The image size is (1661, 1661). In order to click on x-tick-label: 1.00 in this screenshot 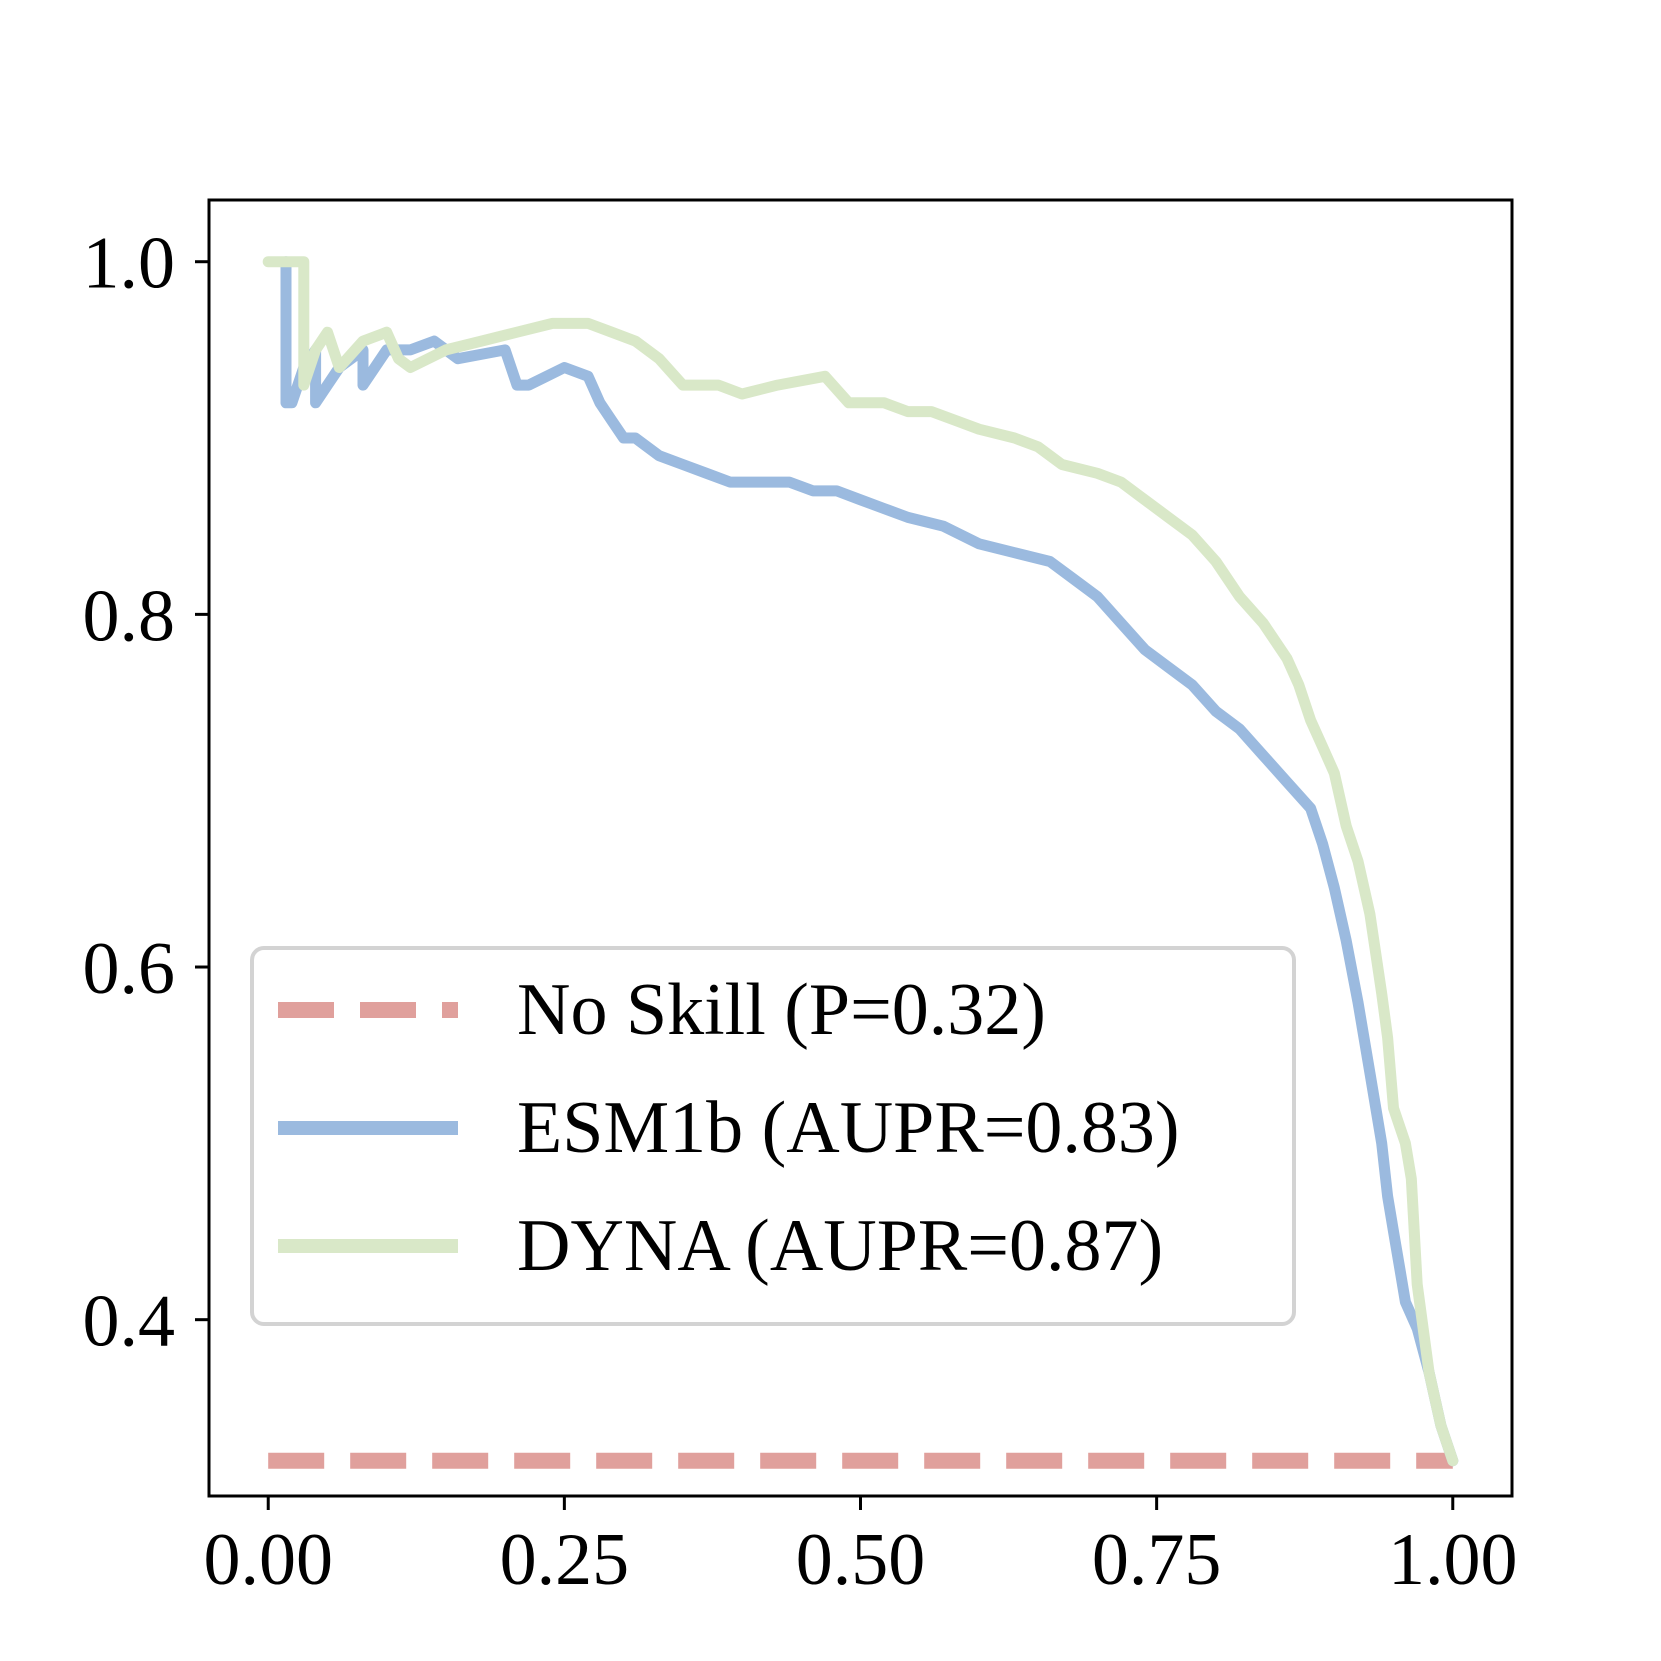, I will do `click(1453, 1560)`.